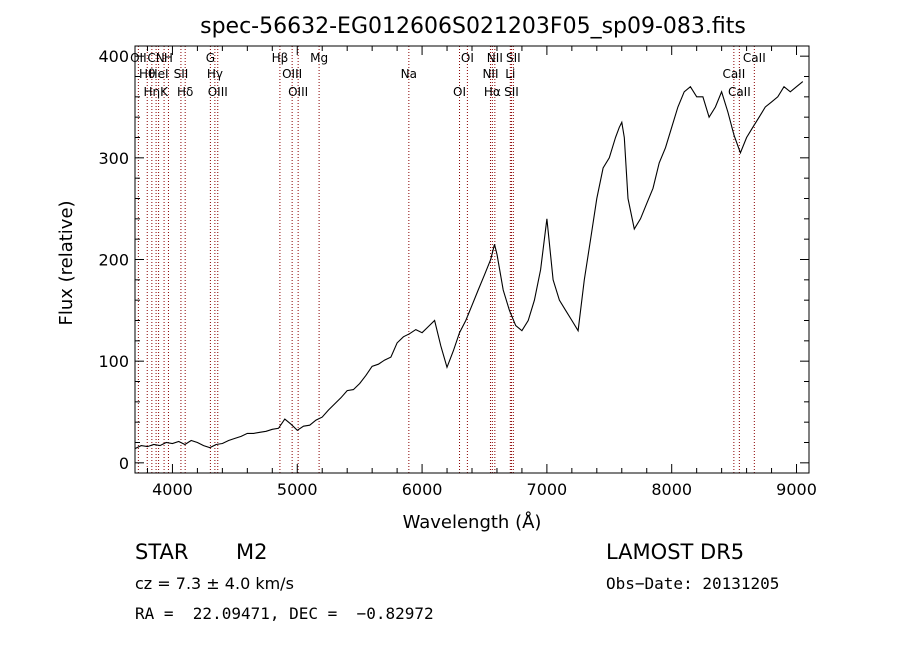  I want to click on y-axis-label: Flux (relative), so click(66, 262).